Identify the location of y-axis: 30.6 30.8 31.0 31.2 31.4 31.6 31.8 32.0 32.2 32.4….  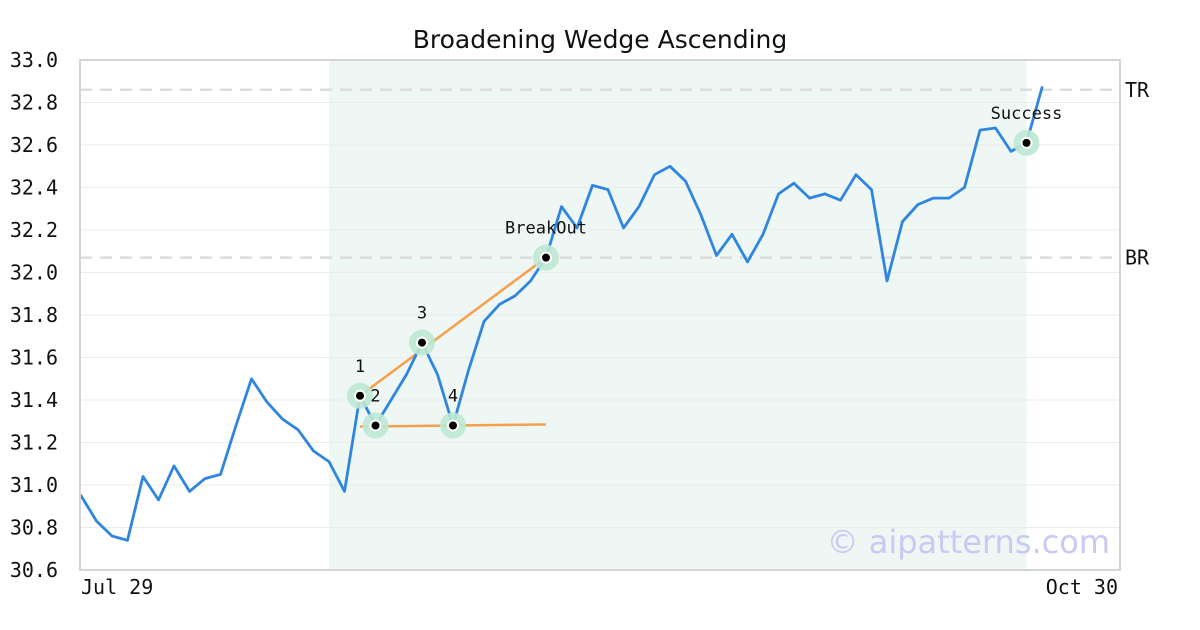
(34, 315).